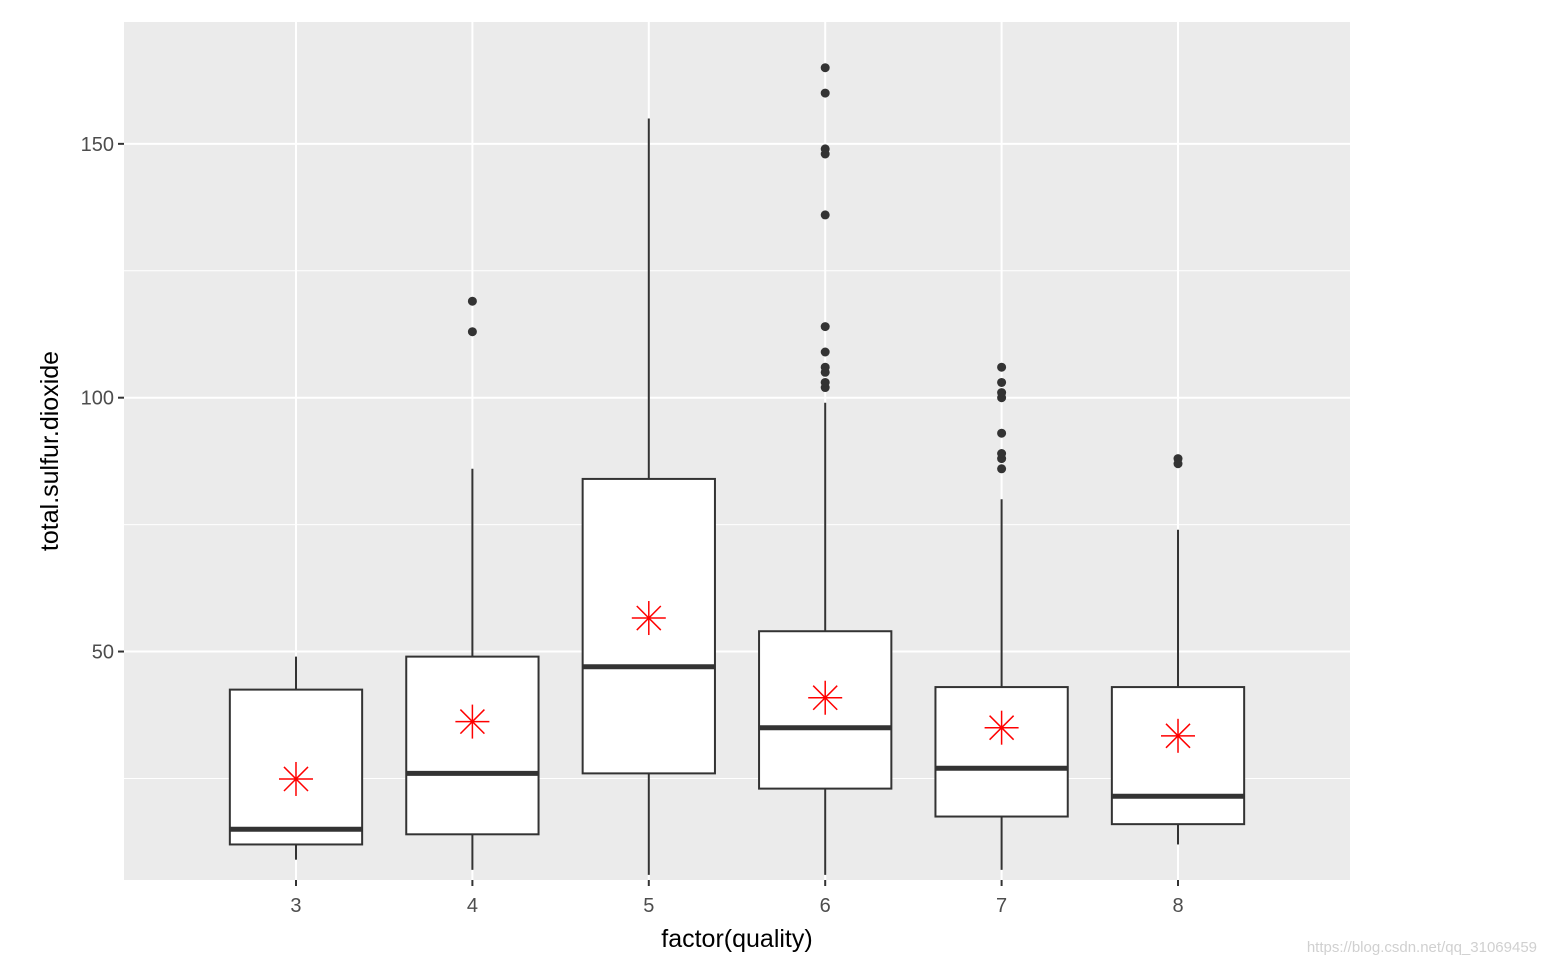  What do you see at coordinates (295, 906) in the screenshot?
I see `x-tick-label: 3` at bounding box center [295, 906].